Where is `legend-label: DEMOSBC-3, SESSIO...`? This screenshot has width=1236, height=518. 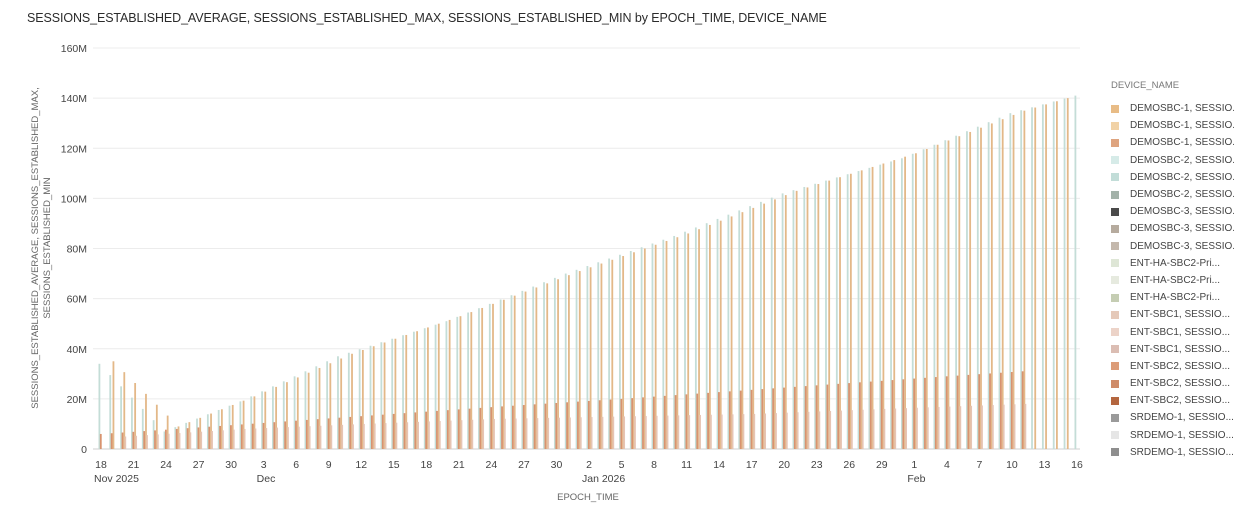 legend-label: DEMOSBC-3, SESSIO... is located at coordinates (1182, 212).